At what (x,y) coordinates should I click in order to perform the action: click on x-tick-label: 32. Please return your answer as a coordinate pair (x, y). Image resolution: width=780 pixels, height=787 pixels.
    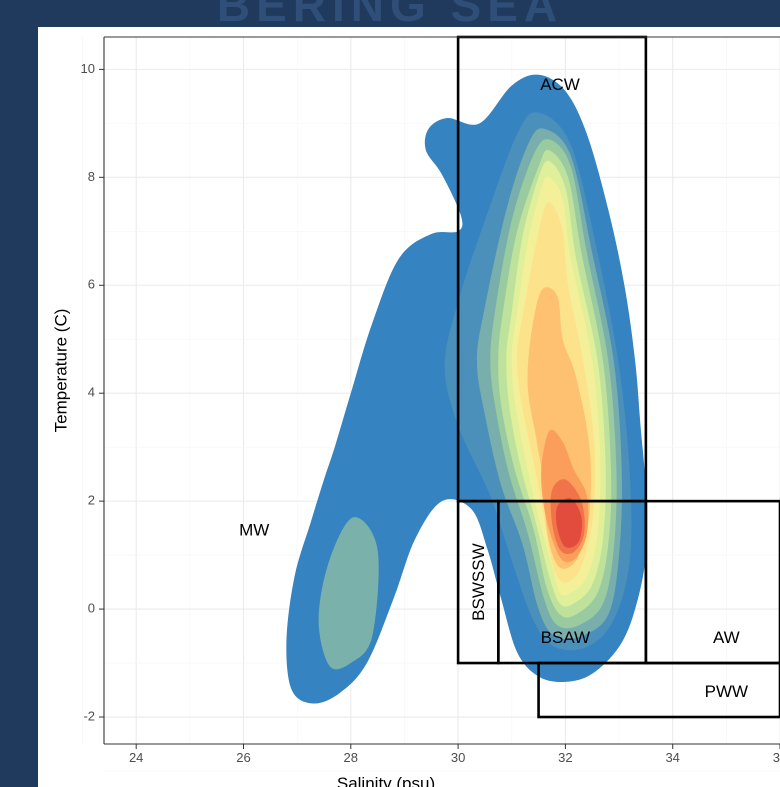
    Looking at the image, I should click on (565, 757).